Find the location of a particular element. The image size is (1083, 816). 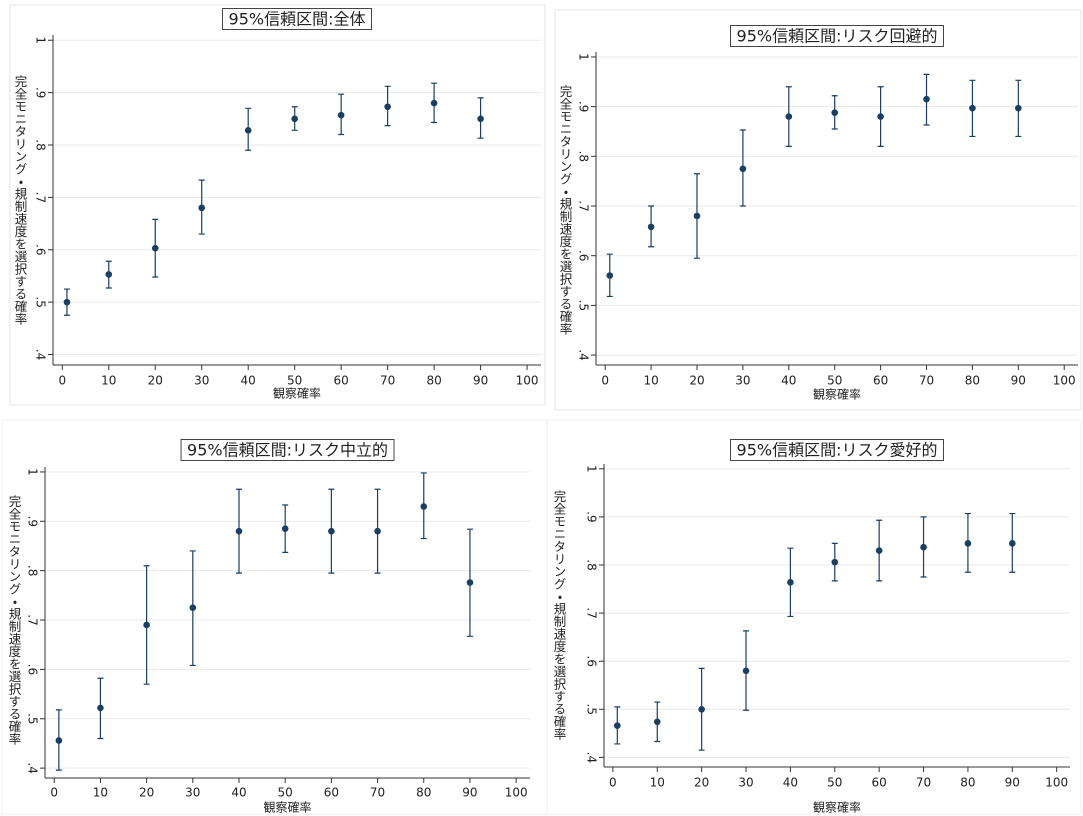

title-box is located at coordinates (837, 36).